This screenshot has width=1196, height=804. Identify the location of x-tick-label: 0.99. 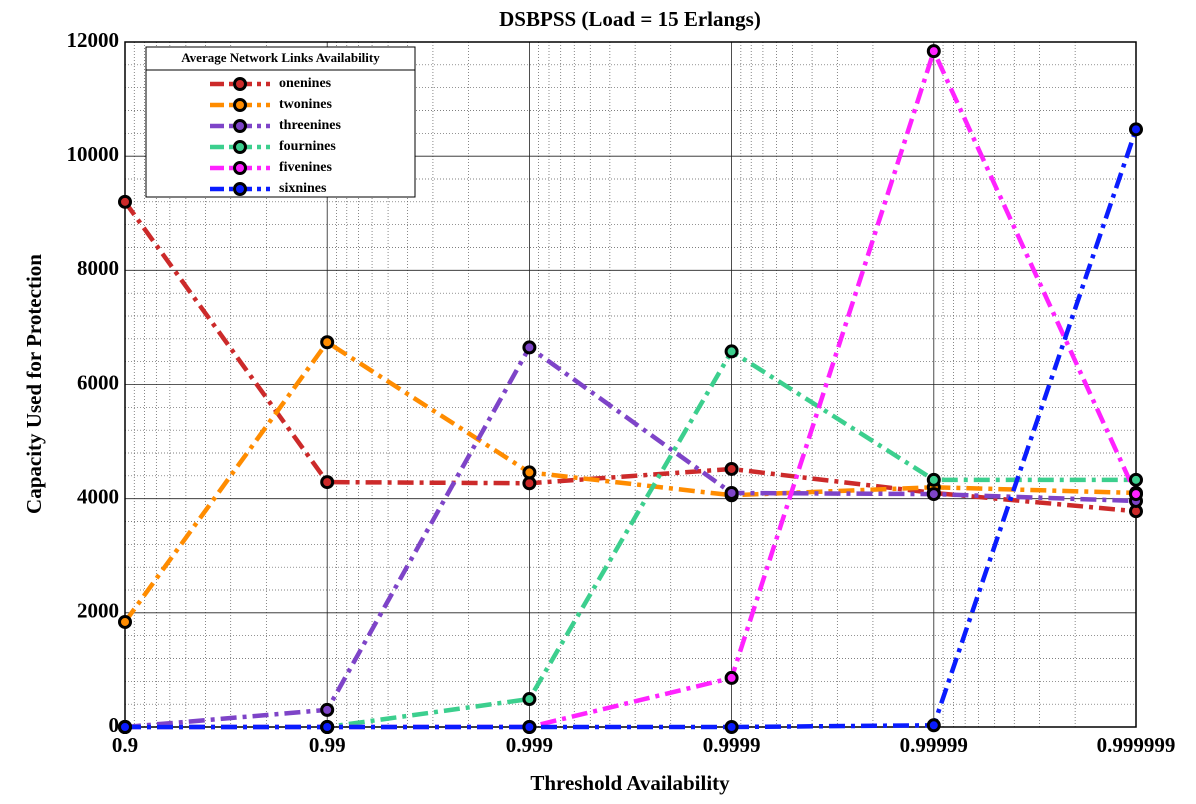
(327, 745).